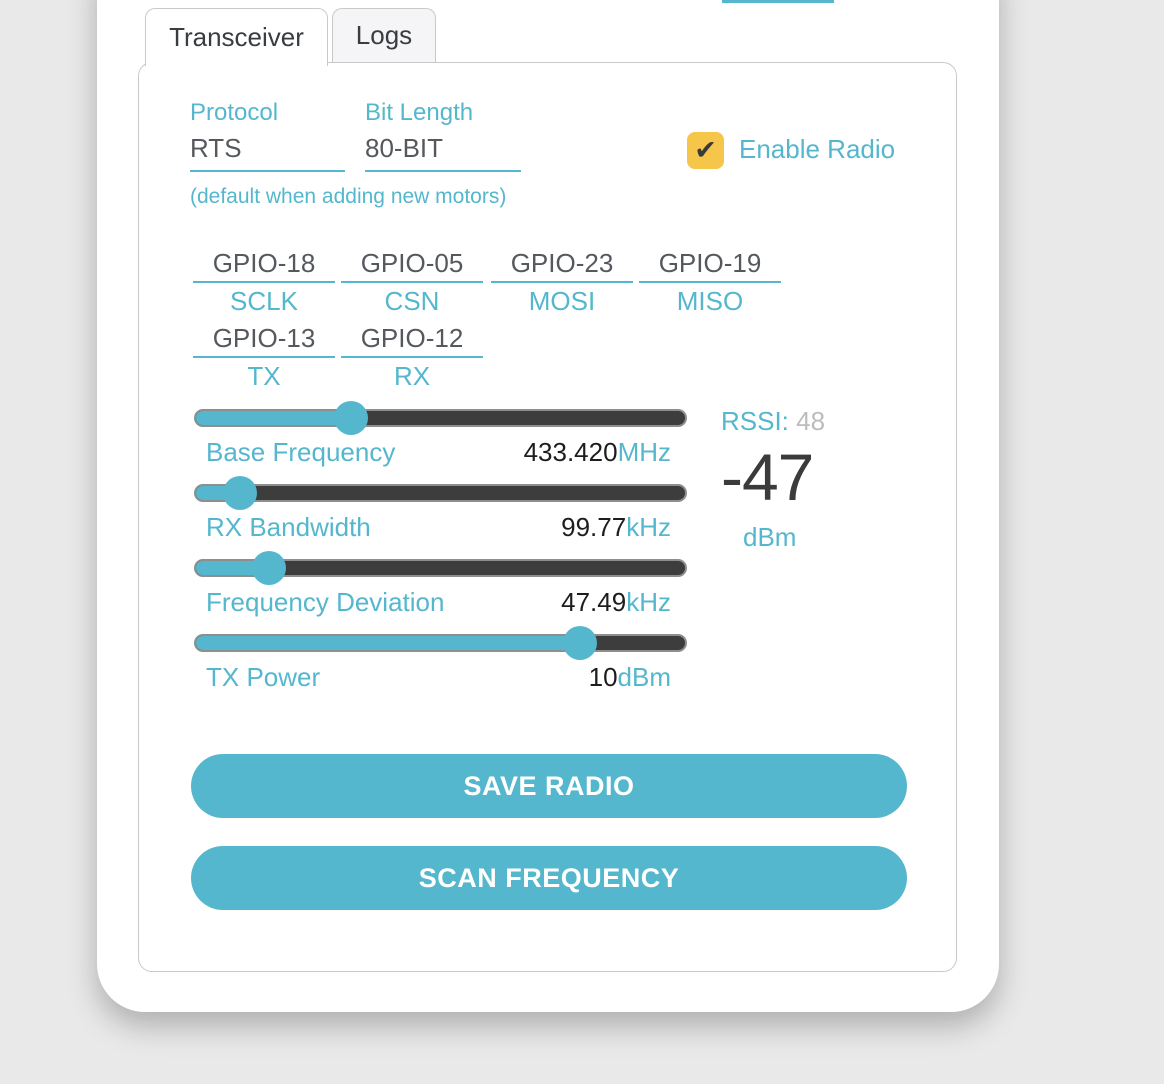 The height and width of the screenshot is (1084, 1164). What do you see at coordinates (325, 602) in the screenshot?
I see `frequency-deviation-label: Frequency Deviation` at bounding box center [325, 602].